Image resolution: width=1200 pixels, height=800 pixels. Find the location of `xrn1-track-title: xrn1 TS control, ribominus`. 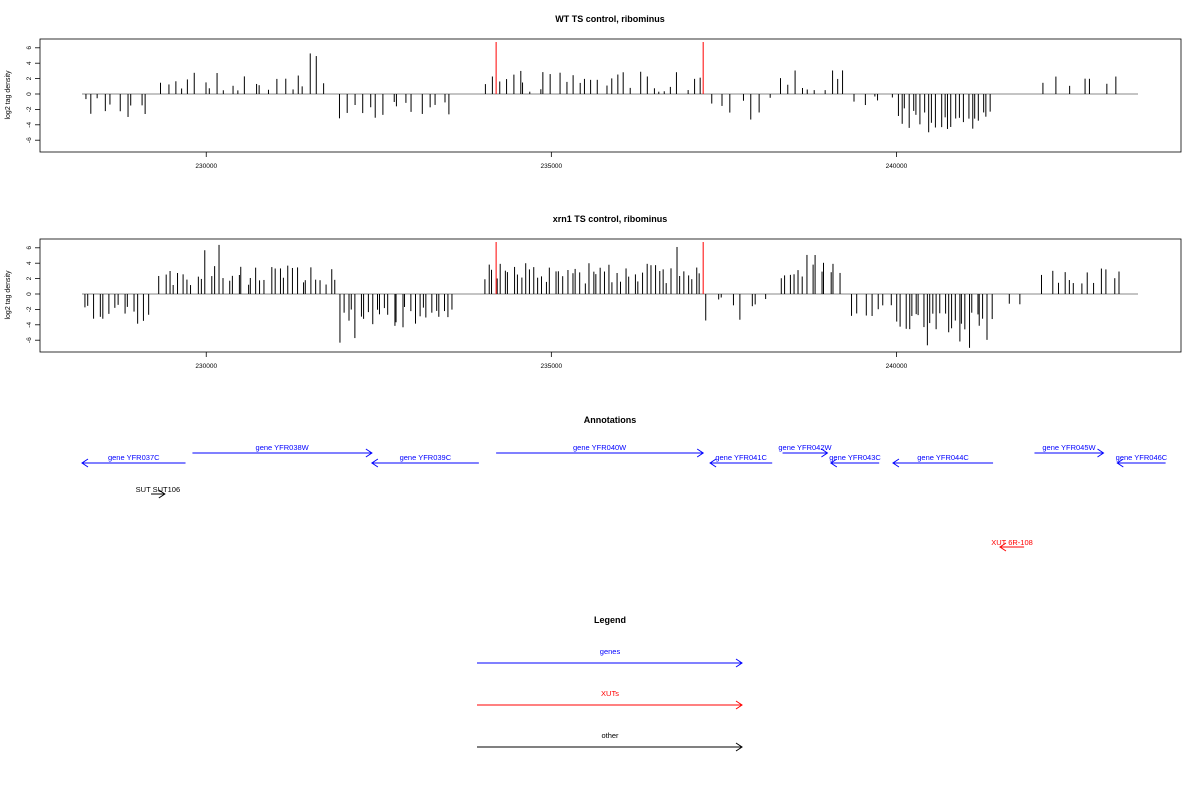

xrn1-track-title: xrn1 TS control, ribominus is located at coordinates (610, 219).